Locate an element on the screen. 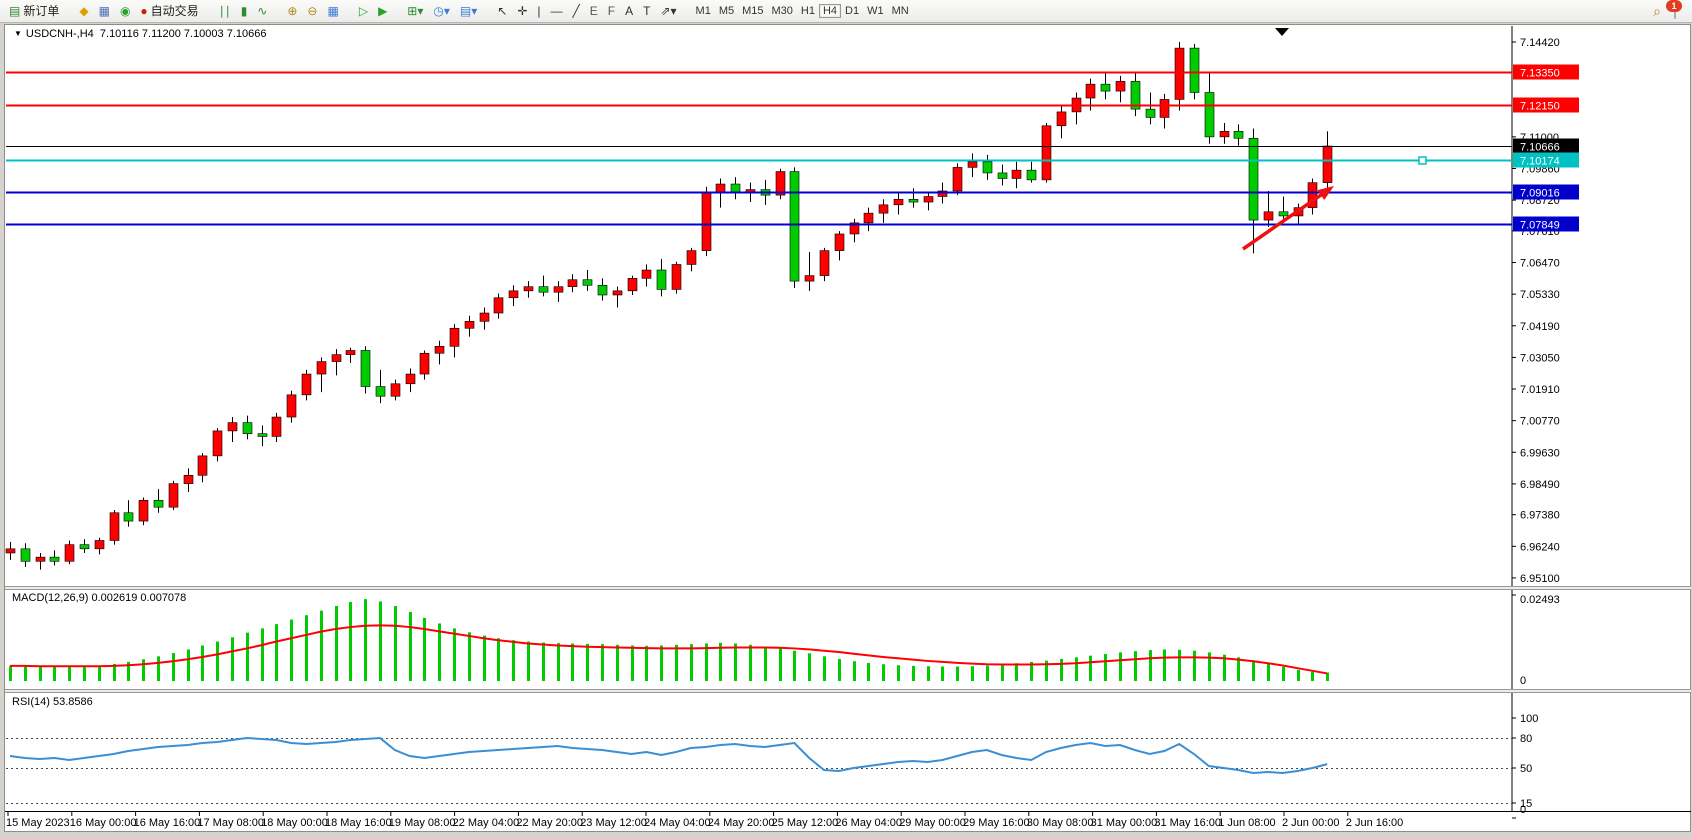 The image size is (1692, 839). horizontal-line-icon: — is located at coordinates (556, 11).